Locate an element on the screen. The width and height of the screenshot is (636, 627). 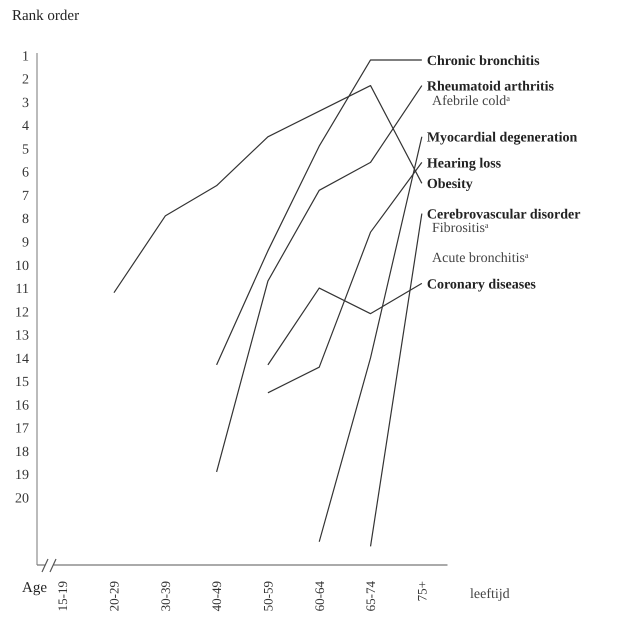
y-tick-label: 12 is located at coordinates (22, 312).